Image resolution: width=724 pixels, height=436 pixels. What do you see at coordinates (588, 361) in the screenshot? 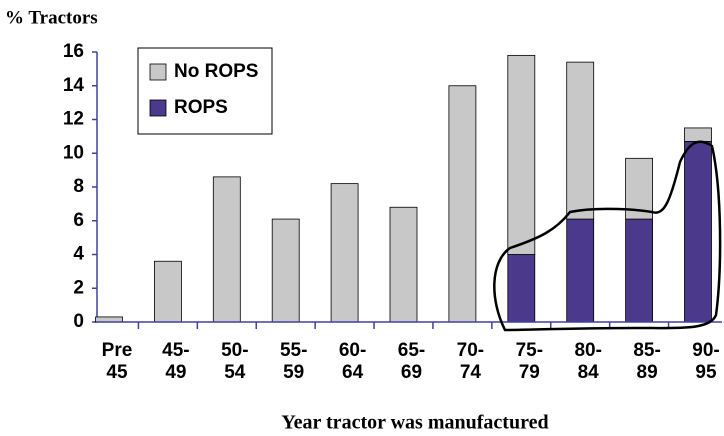
I see `x-tick-label: 80- 84` at bounding box center [588, 361].